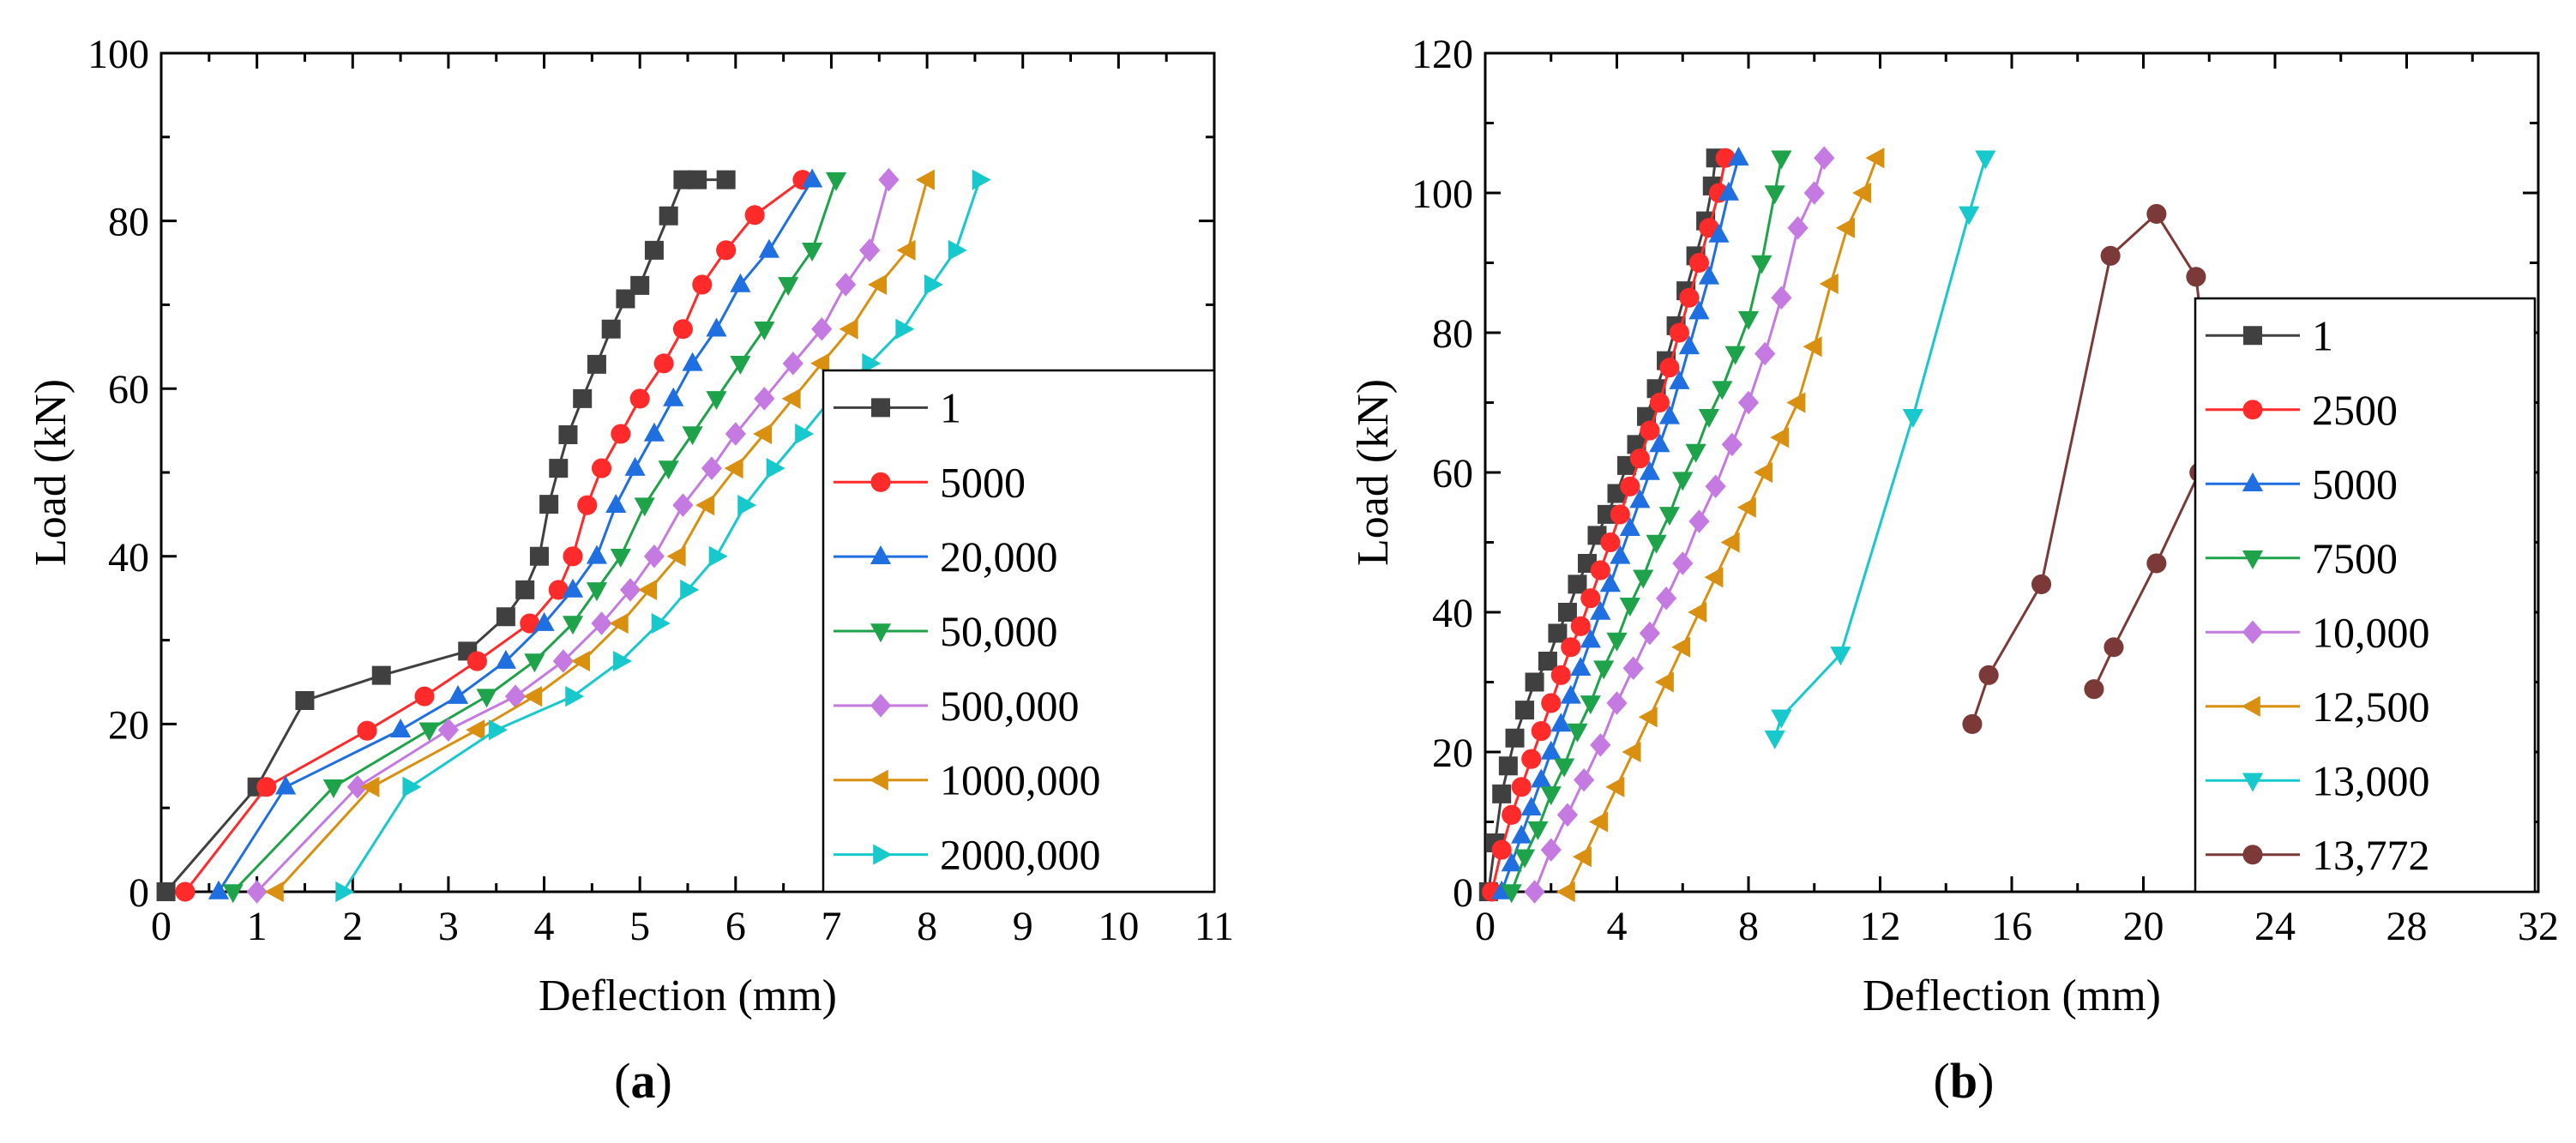  I want to click on y-tick-label: 0, so click(1463, 893).